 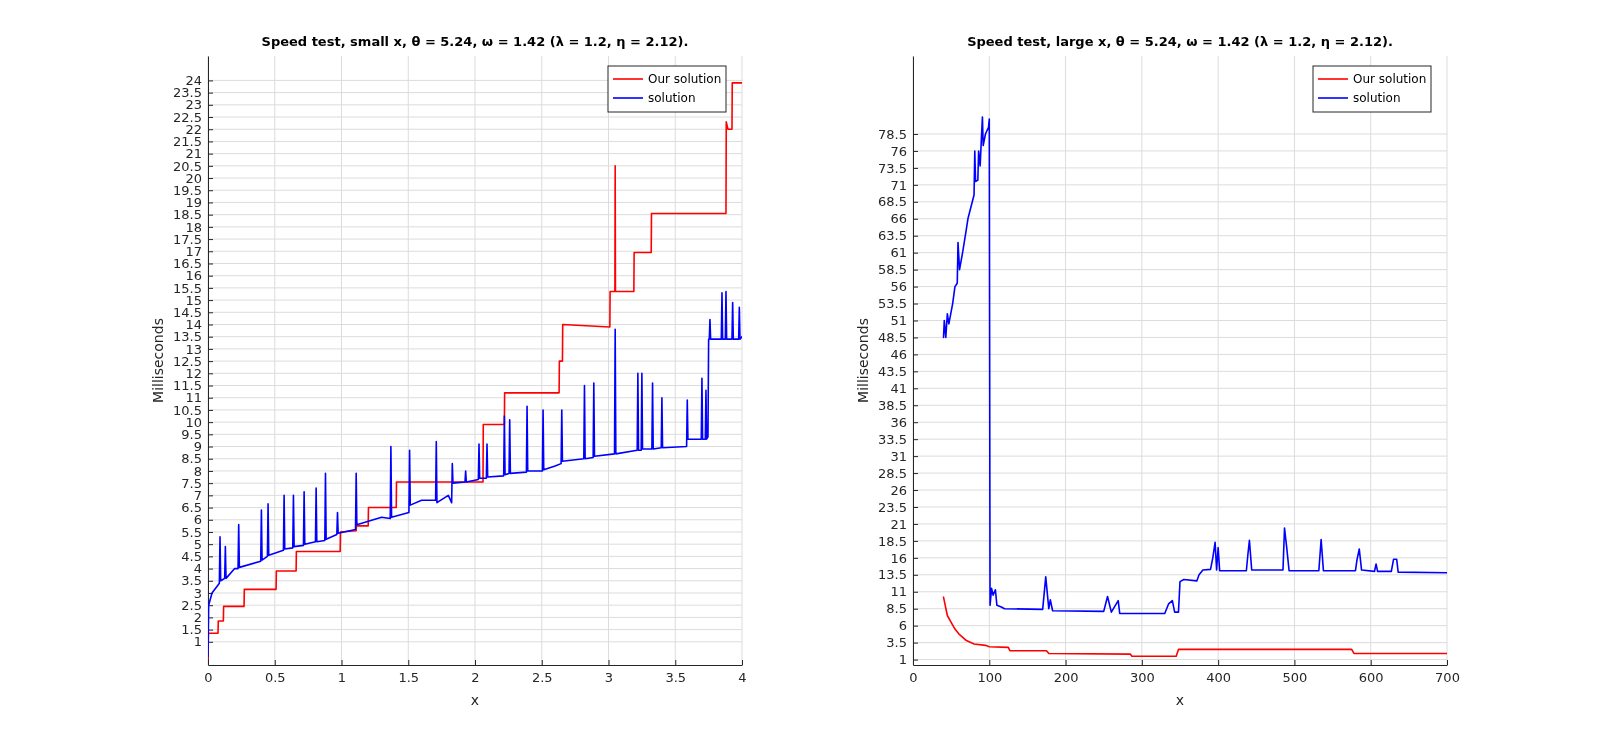 I want to click on x-tick-label: 0.5, so click(x=275, y=678).